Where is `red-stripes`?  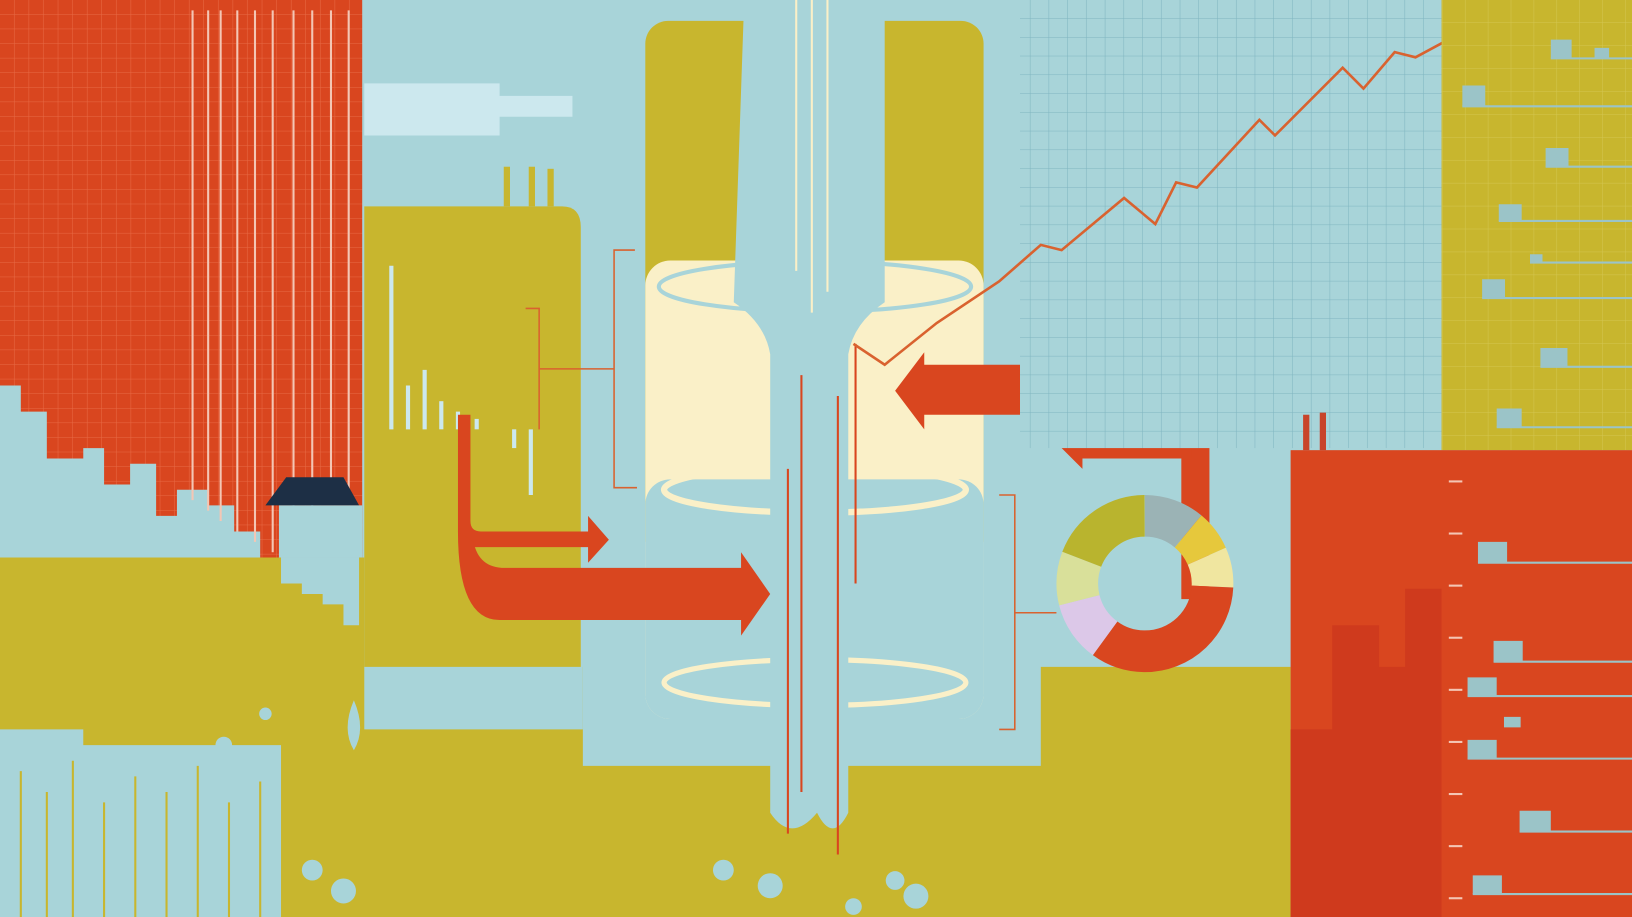 red-stripes is located at coordinates (270, 281).